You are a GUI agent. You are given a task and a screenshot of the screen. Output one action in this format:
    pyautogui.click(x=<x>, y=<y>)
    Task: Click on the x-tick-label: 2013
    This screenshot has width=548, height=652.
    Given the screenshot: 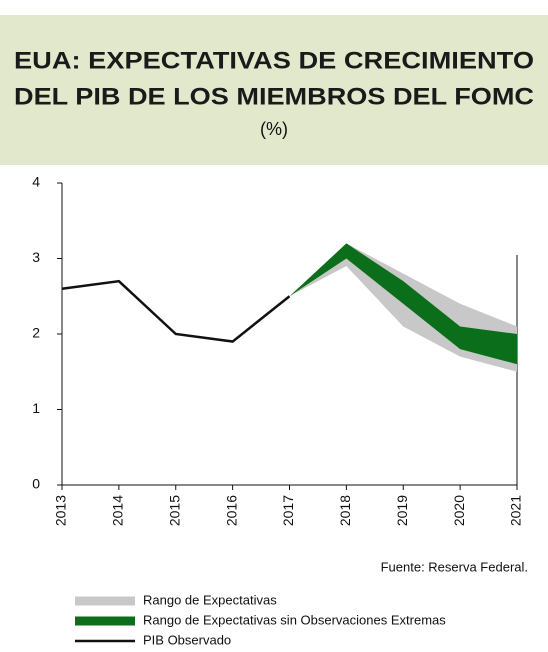 What is the action you would take?
    pyautogui.click(x=61, y=510)
    